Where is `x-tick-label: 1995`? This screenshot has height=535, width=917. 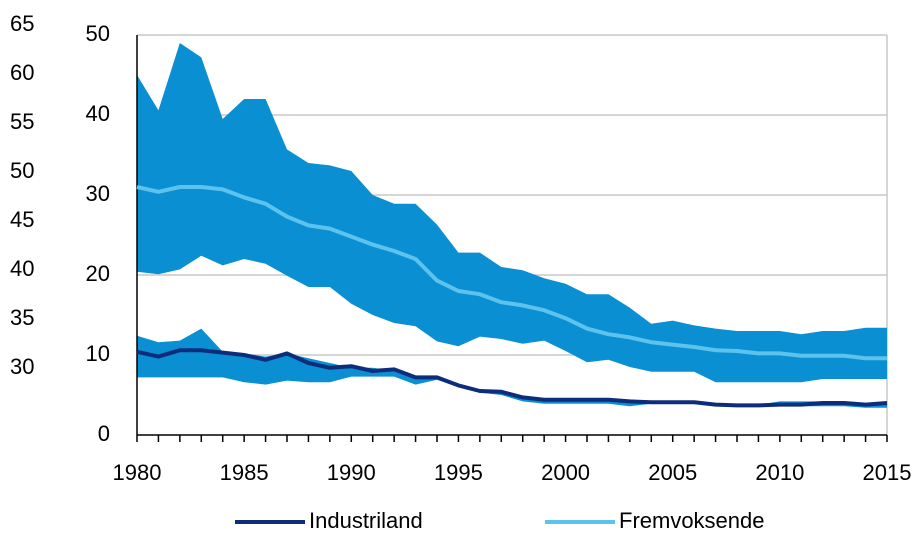
x-tick-label: 1995 is located at coordinates (458, 472).